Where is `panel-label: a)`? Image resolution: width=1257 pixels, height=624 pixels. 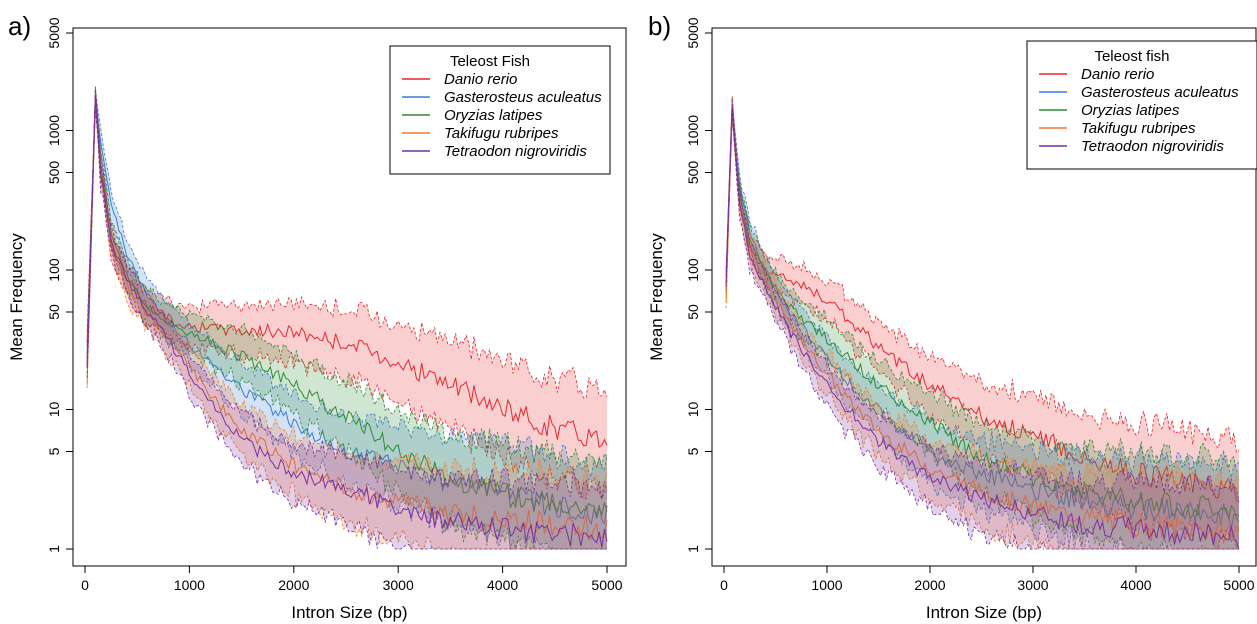 panel-label: a) is located at coordinates (19, 26).